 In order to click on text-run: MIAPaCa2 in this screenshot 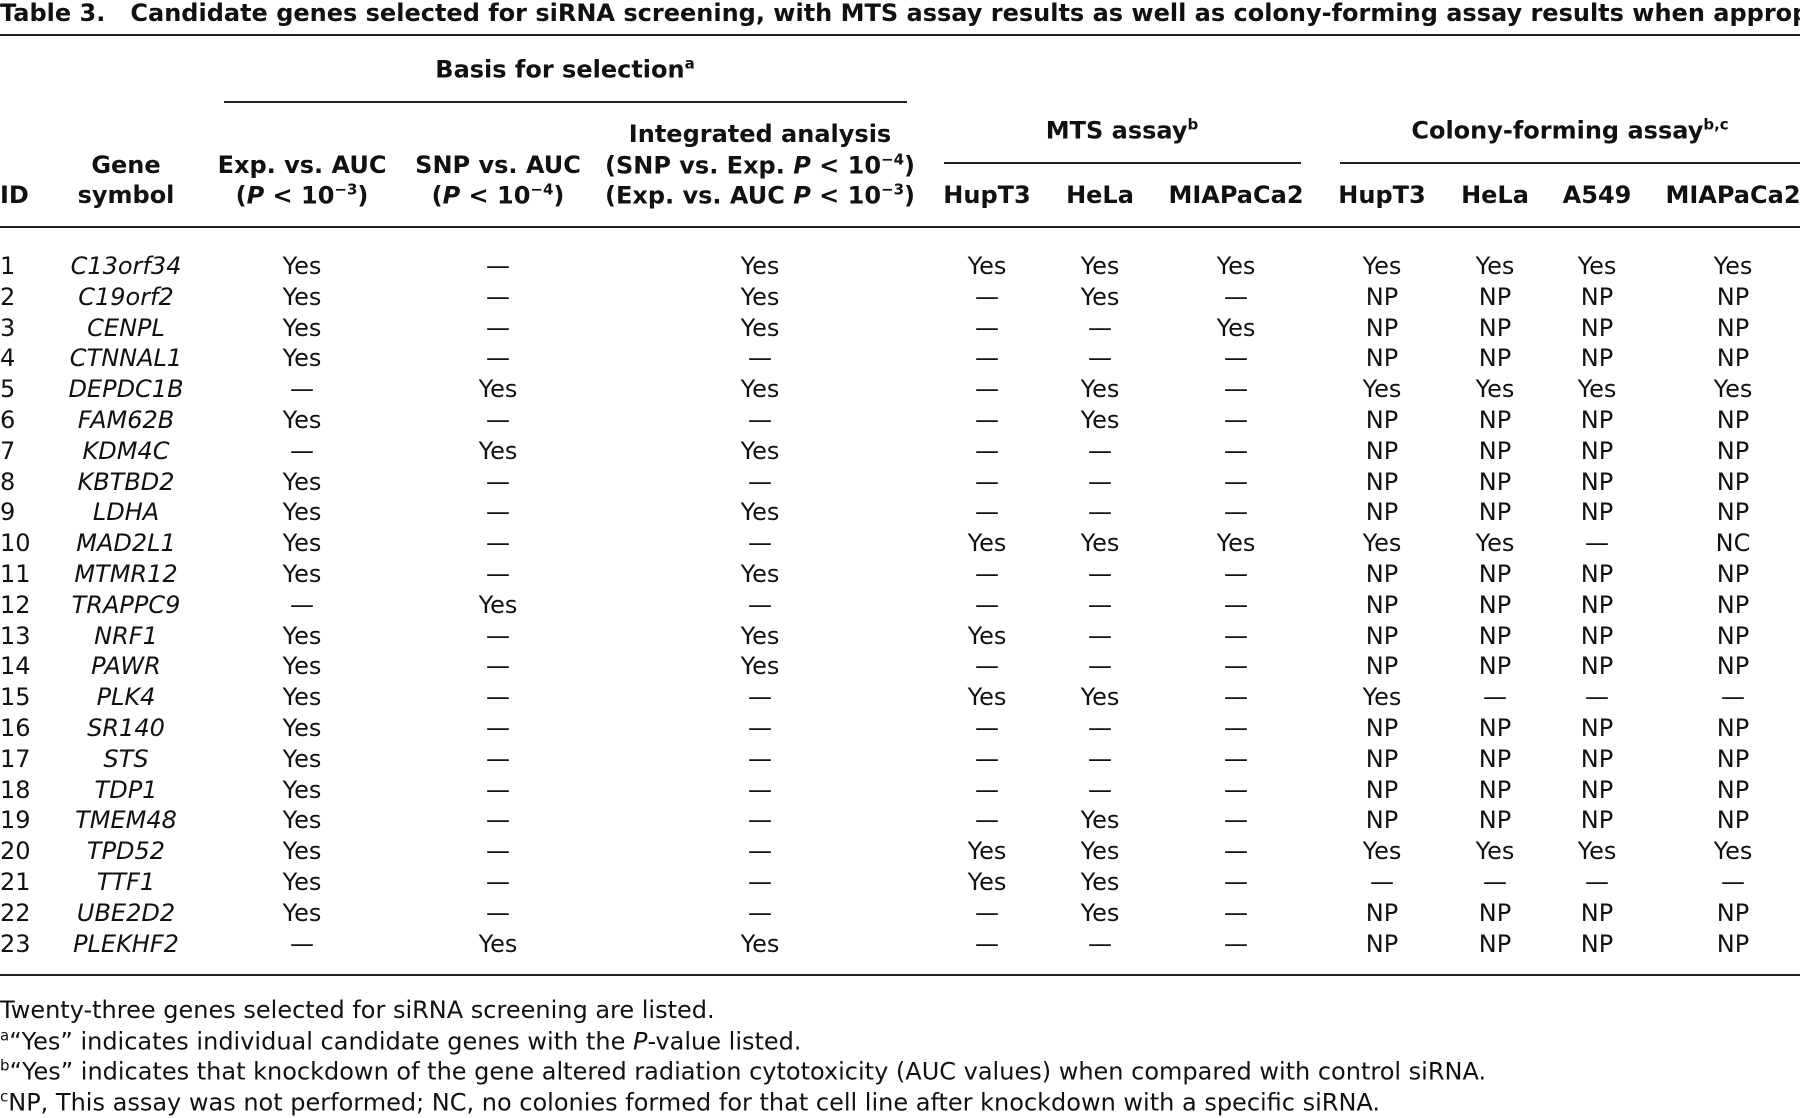, I will do `click(1236, 195)`.